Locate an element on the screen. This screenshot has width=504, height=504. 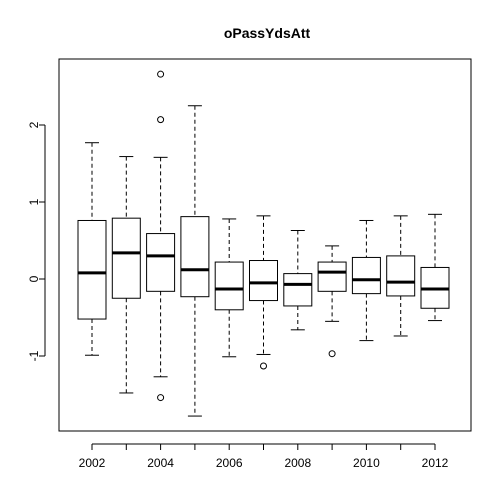
y-tick-label: -1 is located at coordinates (34, 355).